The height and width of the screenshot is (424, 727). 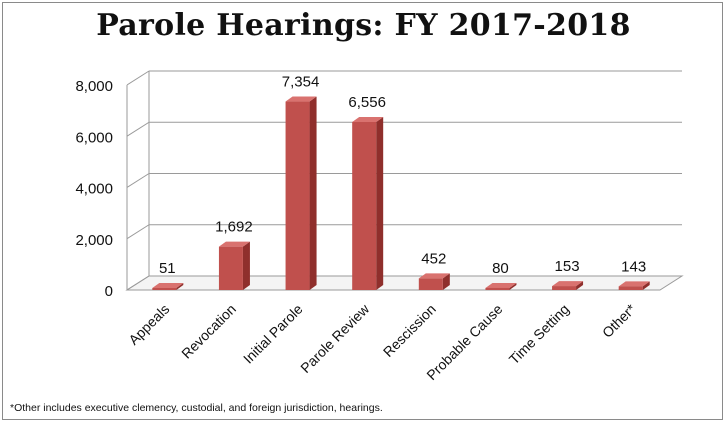 What do you see at coordinates (409, 330) in the screenshot?
I see `x-tick-label: Rescission` at bounding box center [409, 330].